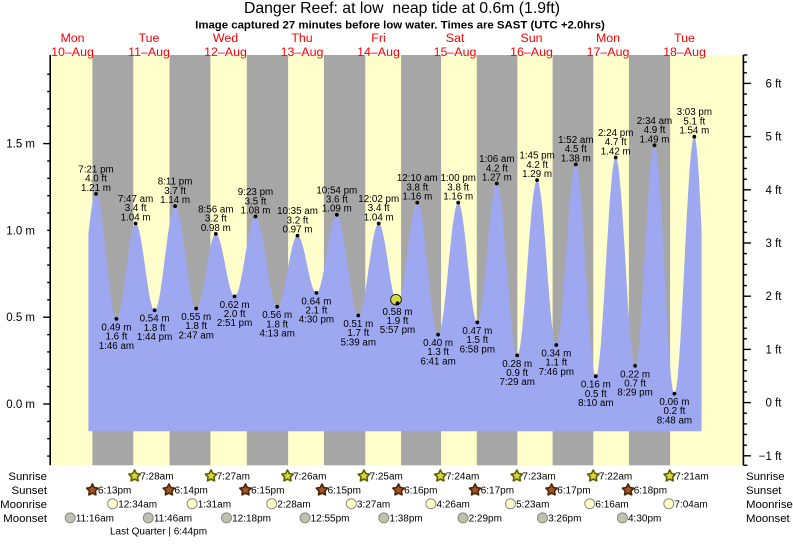 This screenshot has width=793, height=544. I want to click on svg-text: 1.42 m, so click(616, 151).